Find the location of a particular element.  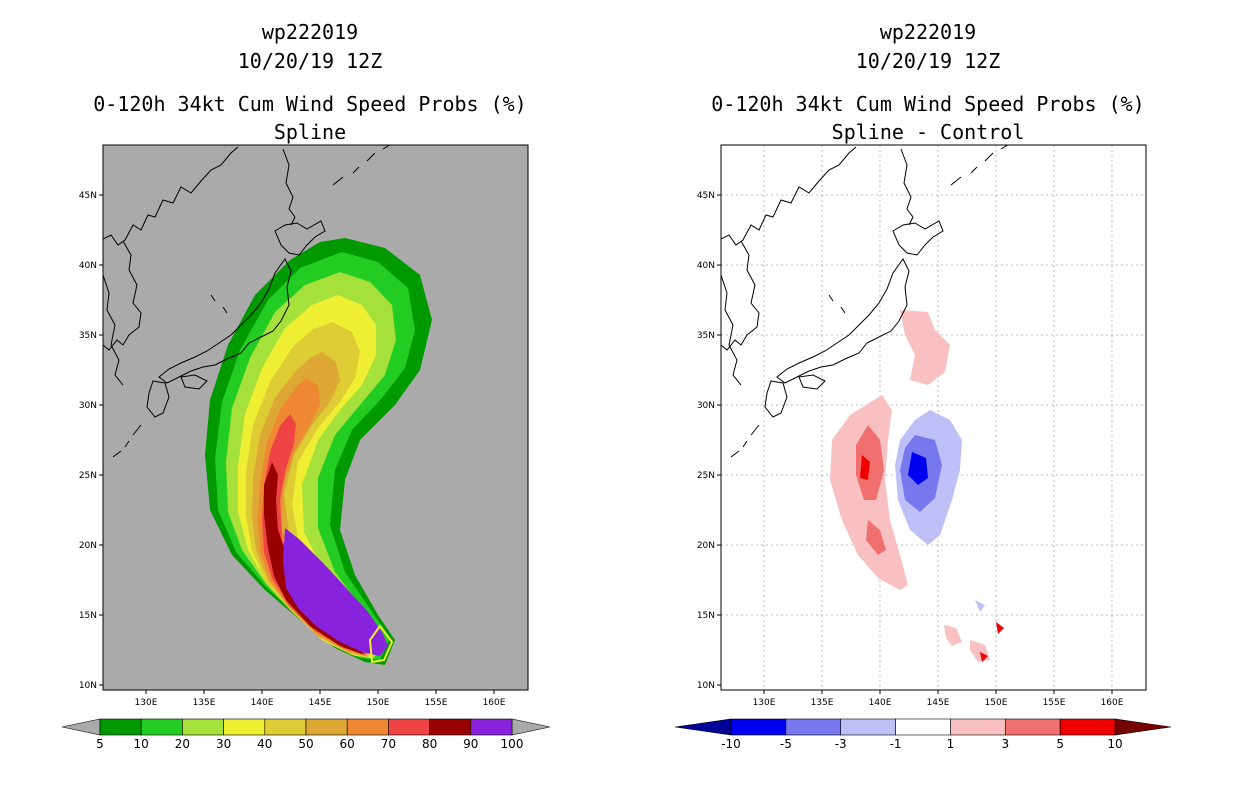

colorbar-label: 1 is located at coordinates (951, 744).